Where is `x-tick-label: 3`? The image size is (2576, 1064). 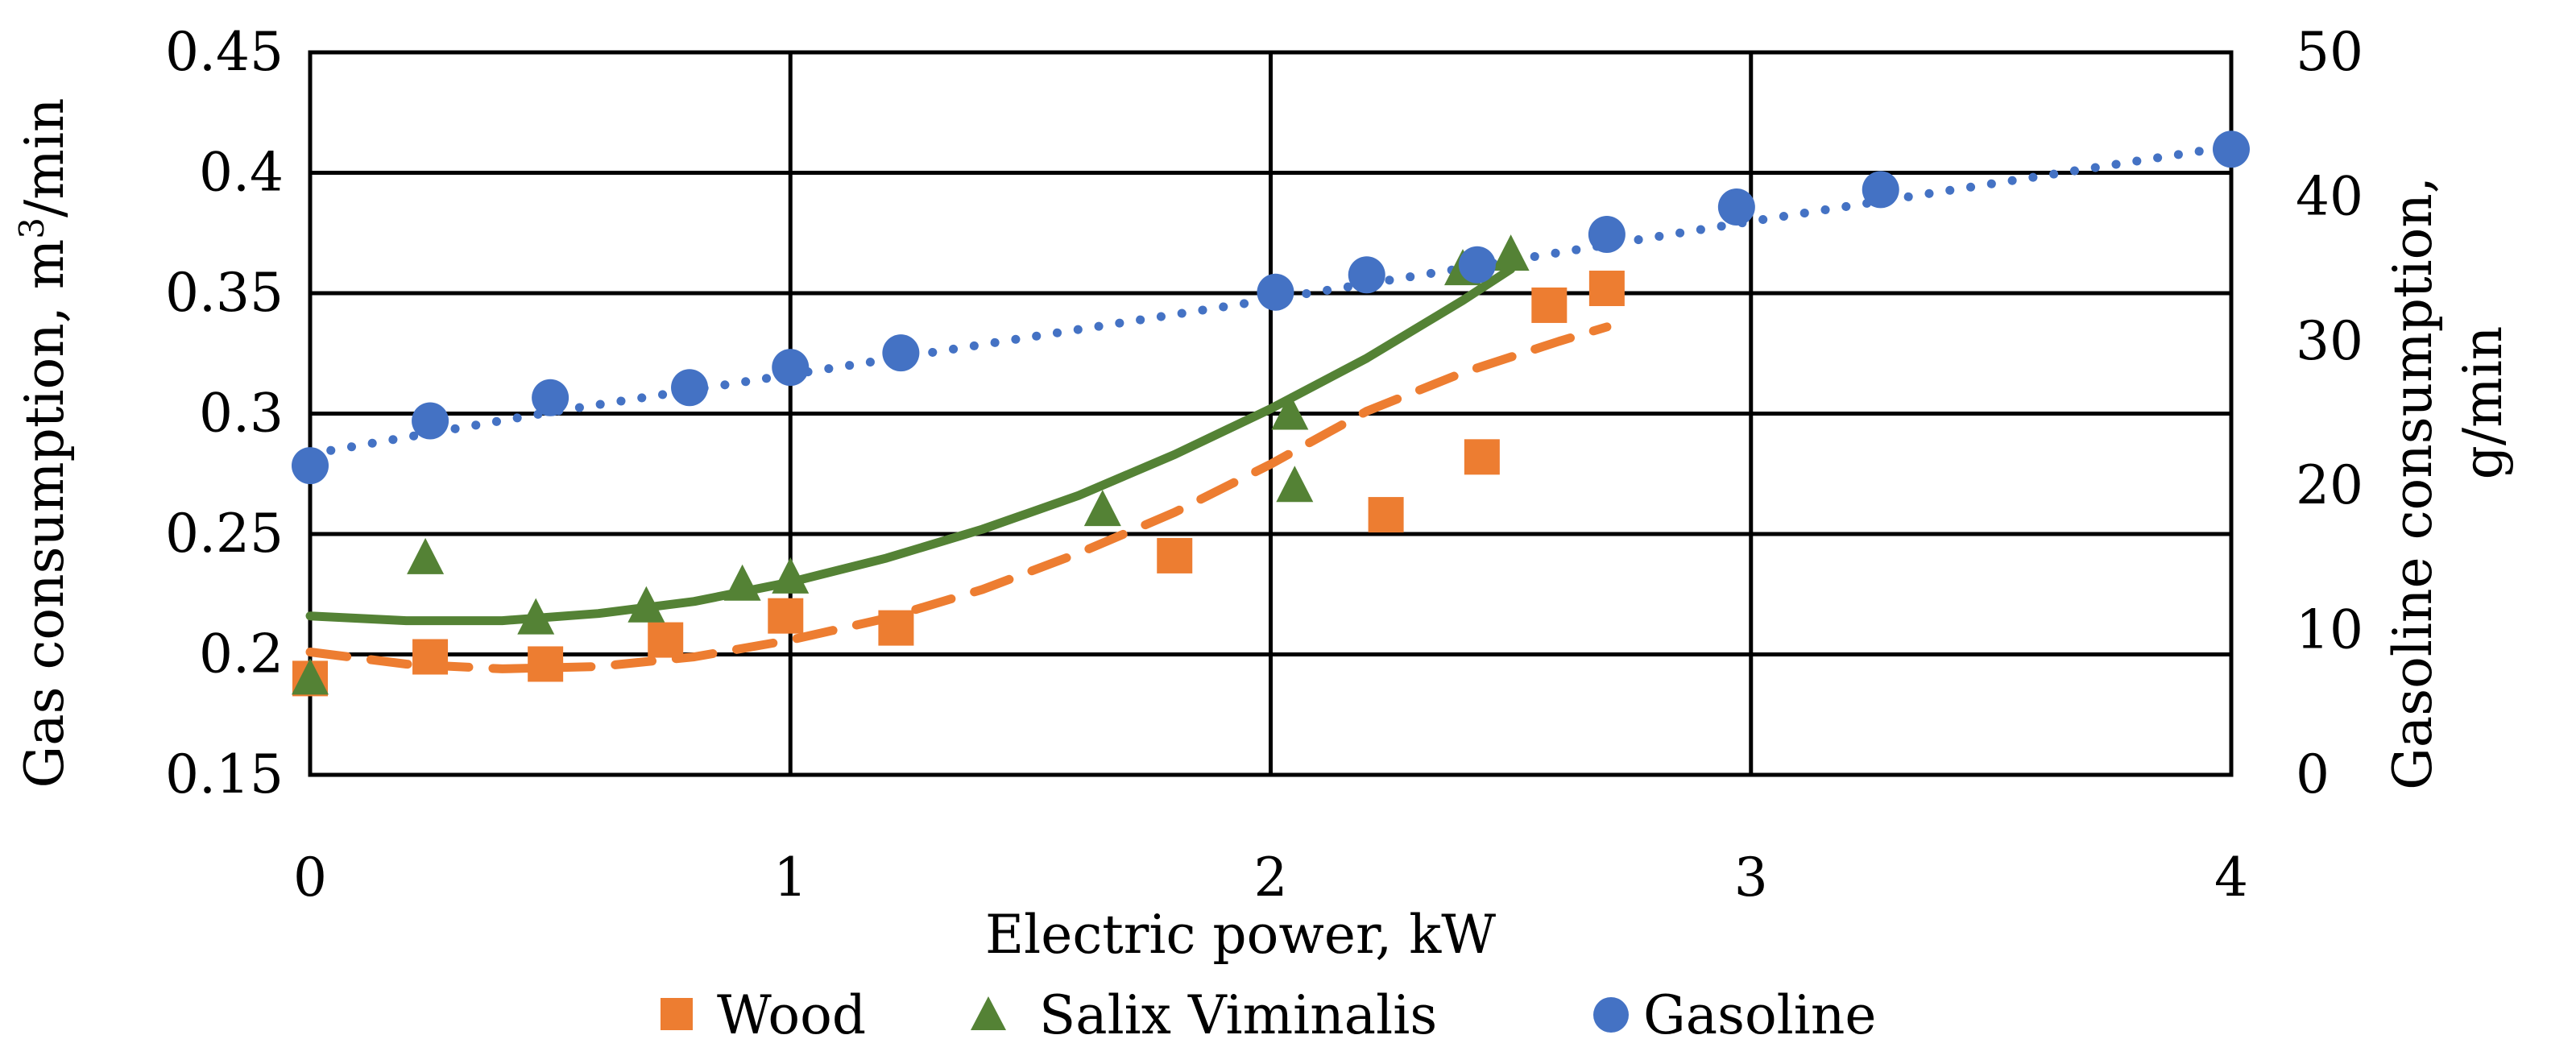 x-tick-label: 3 is located at coordinates (1751, 878).